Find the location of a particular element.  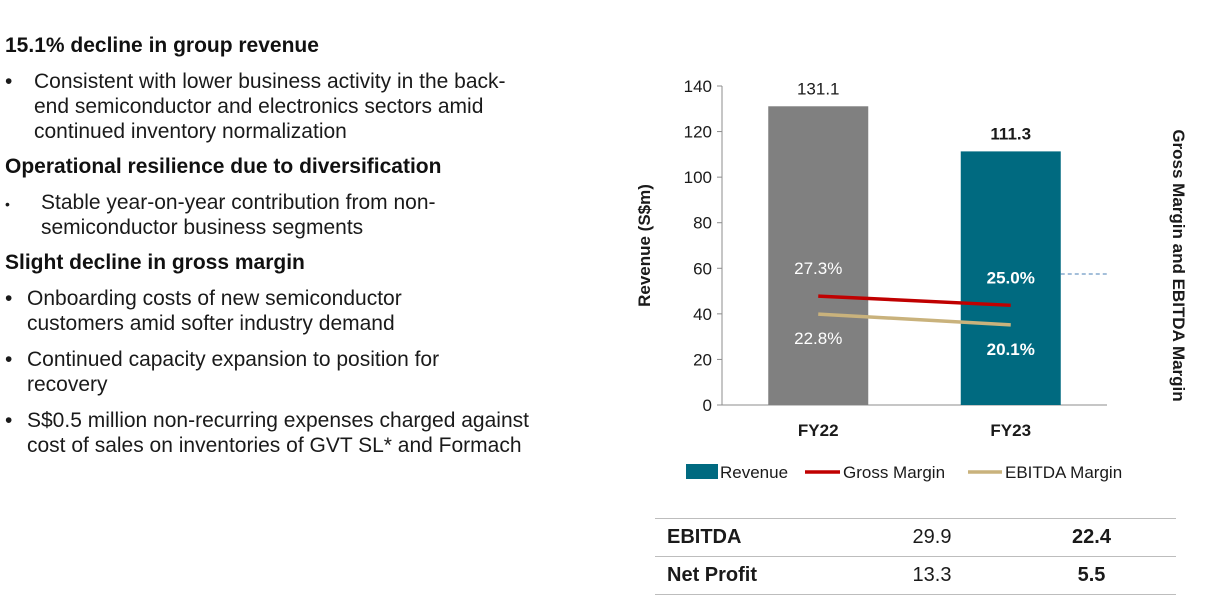

y-tick-label: 0 is located at coordinates (707, 405).